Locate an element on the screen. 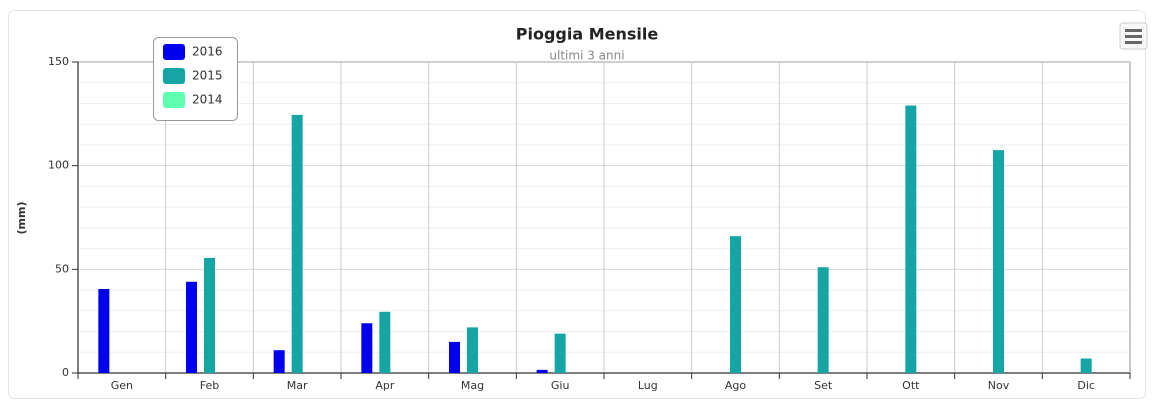 The height and width of the screenshot is (403, 1154). menu-button is located at coordinates (1133, 36).